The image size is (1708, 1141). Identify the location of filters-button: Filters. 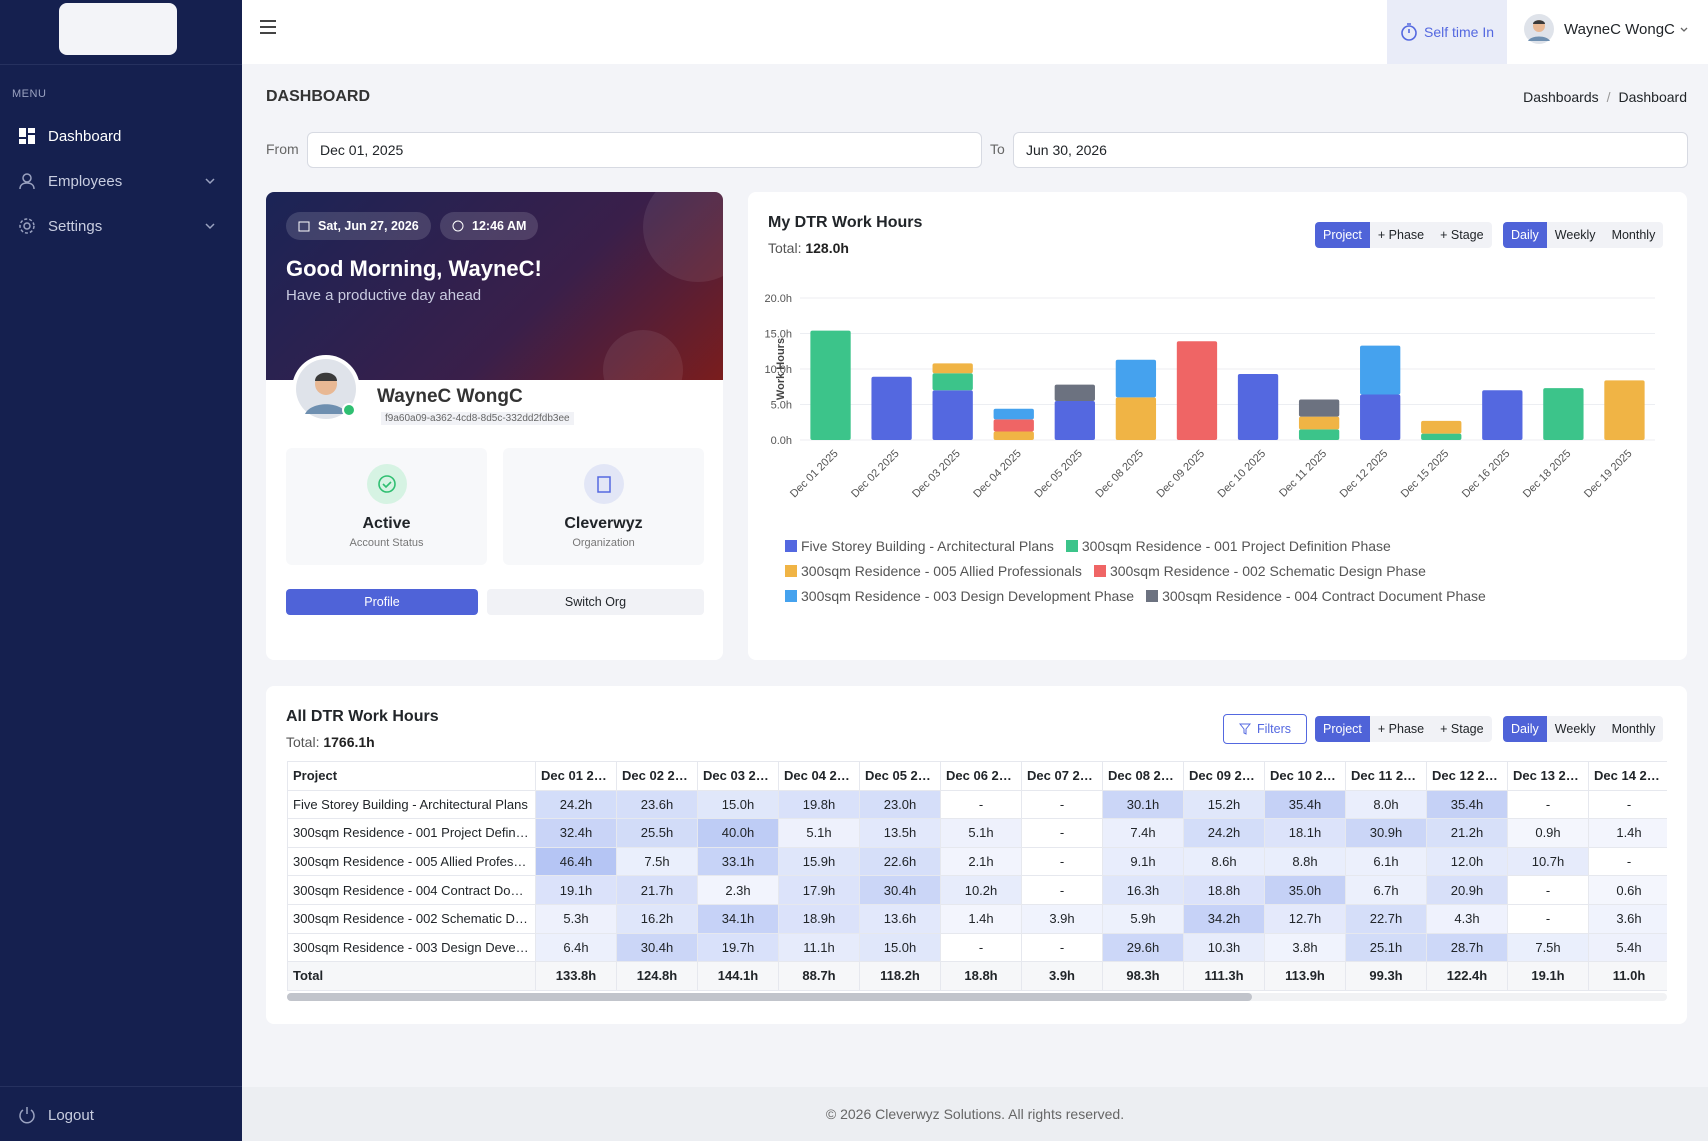
(1265, 729).